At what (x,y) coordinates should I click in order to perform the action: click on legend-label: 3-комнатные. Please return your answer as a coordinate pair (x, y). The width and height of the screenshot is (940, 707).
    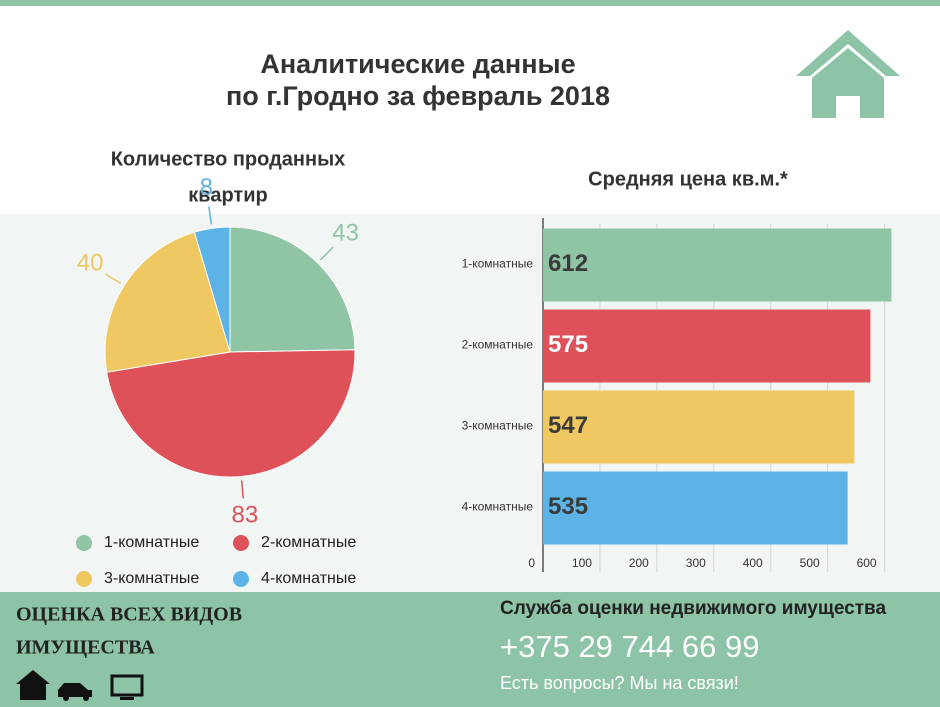
    Looking at the image, I should click on (151, 578).